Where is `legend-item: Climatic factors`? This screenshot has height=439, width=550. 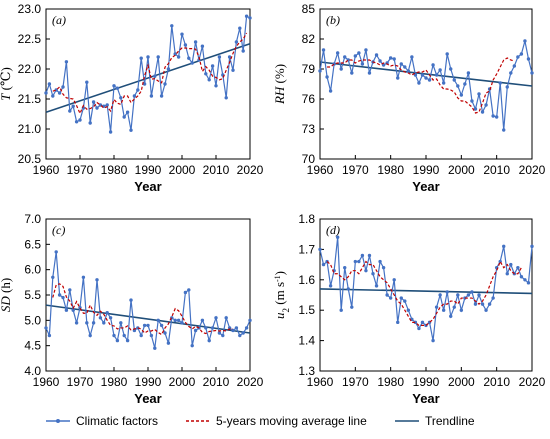 legend-item: Climatic factors is located at coordinates (102, 421).